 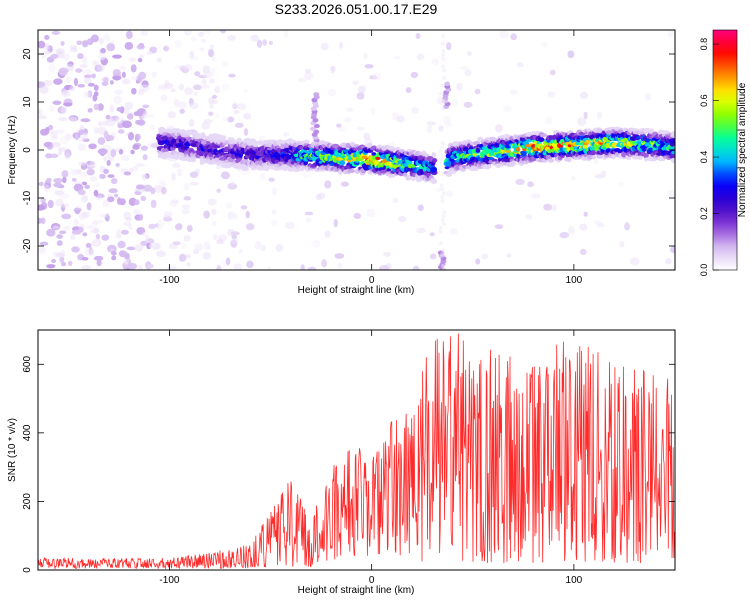 I want to click on colorbar-label: Normalized spectral amplitude, so click(x=742, y=149).